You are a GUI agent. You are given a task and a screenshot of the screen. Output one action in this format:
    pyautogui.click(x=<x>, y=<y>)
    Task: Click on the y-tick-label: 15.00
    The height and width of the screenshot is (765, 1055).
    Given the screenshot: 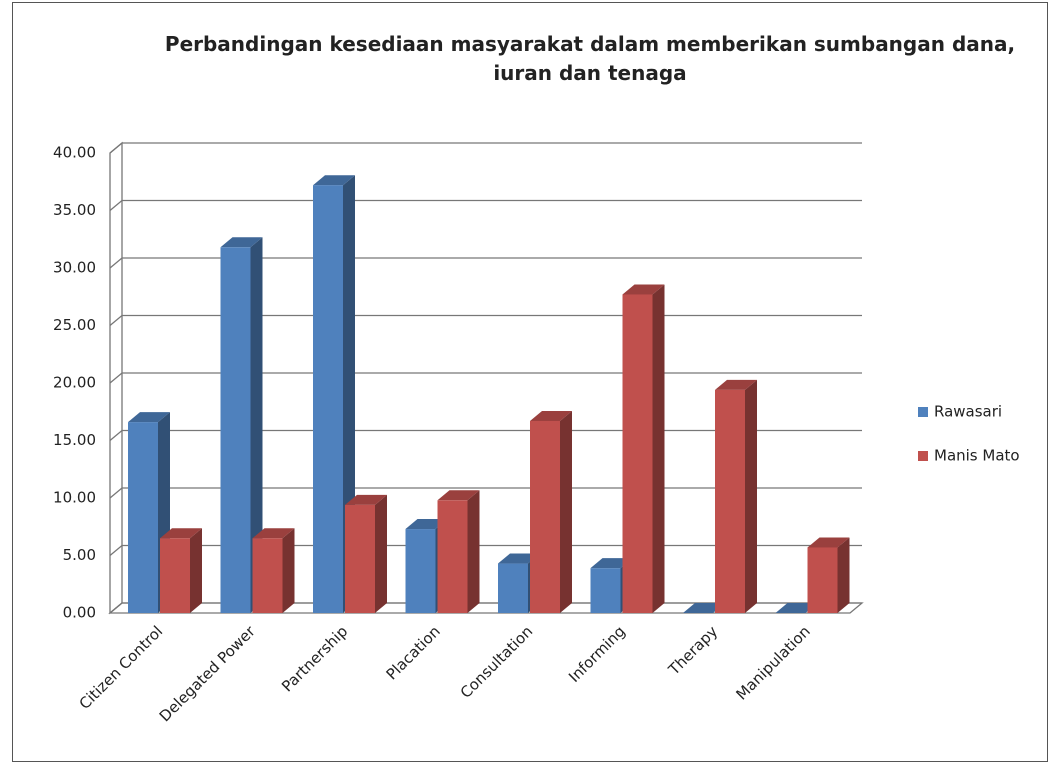 What is the action you would take?
    pyautogui.click(x=74, y=440)
    